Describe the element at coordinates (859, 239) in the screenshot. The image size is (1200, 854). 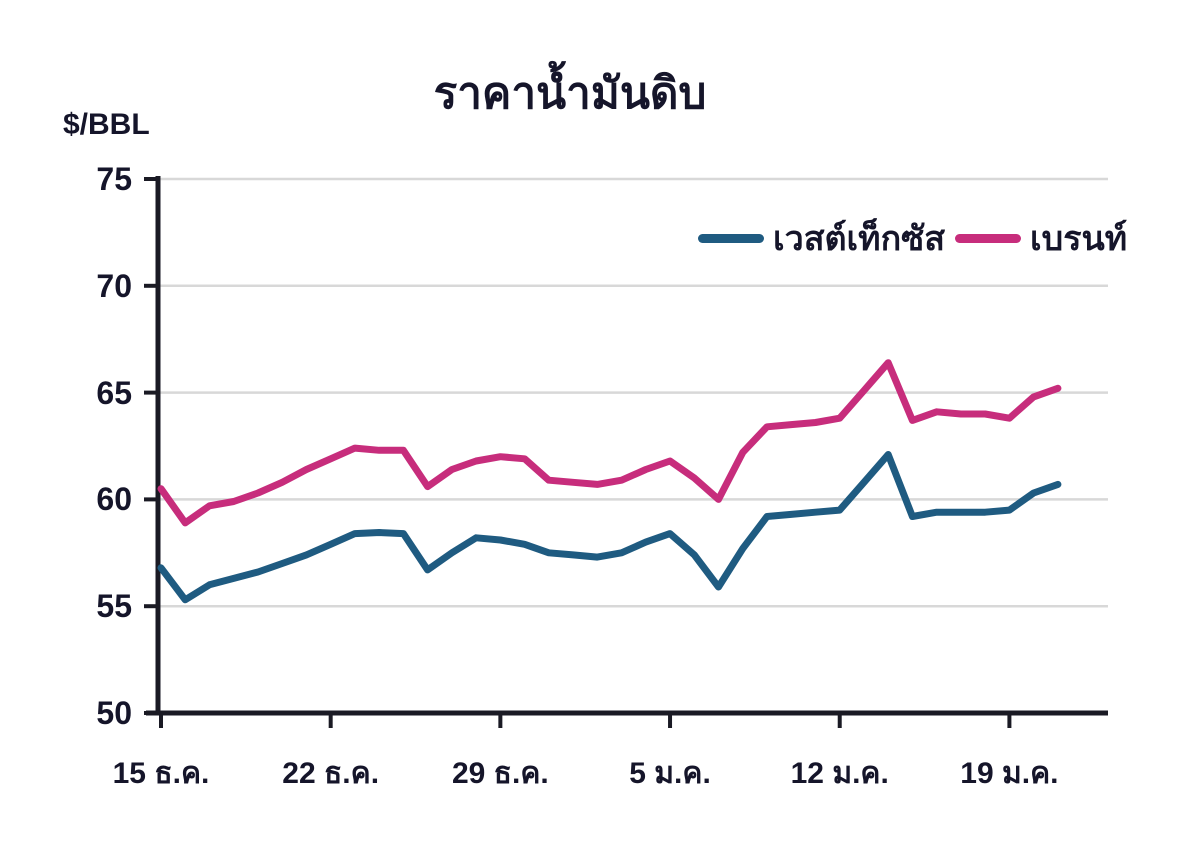
I see `legend-label-west-texas: เวสต์เท็กซัส` at that location.